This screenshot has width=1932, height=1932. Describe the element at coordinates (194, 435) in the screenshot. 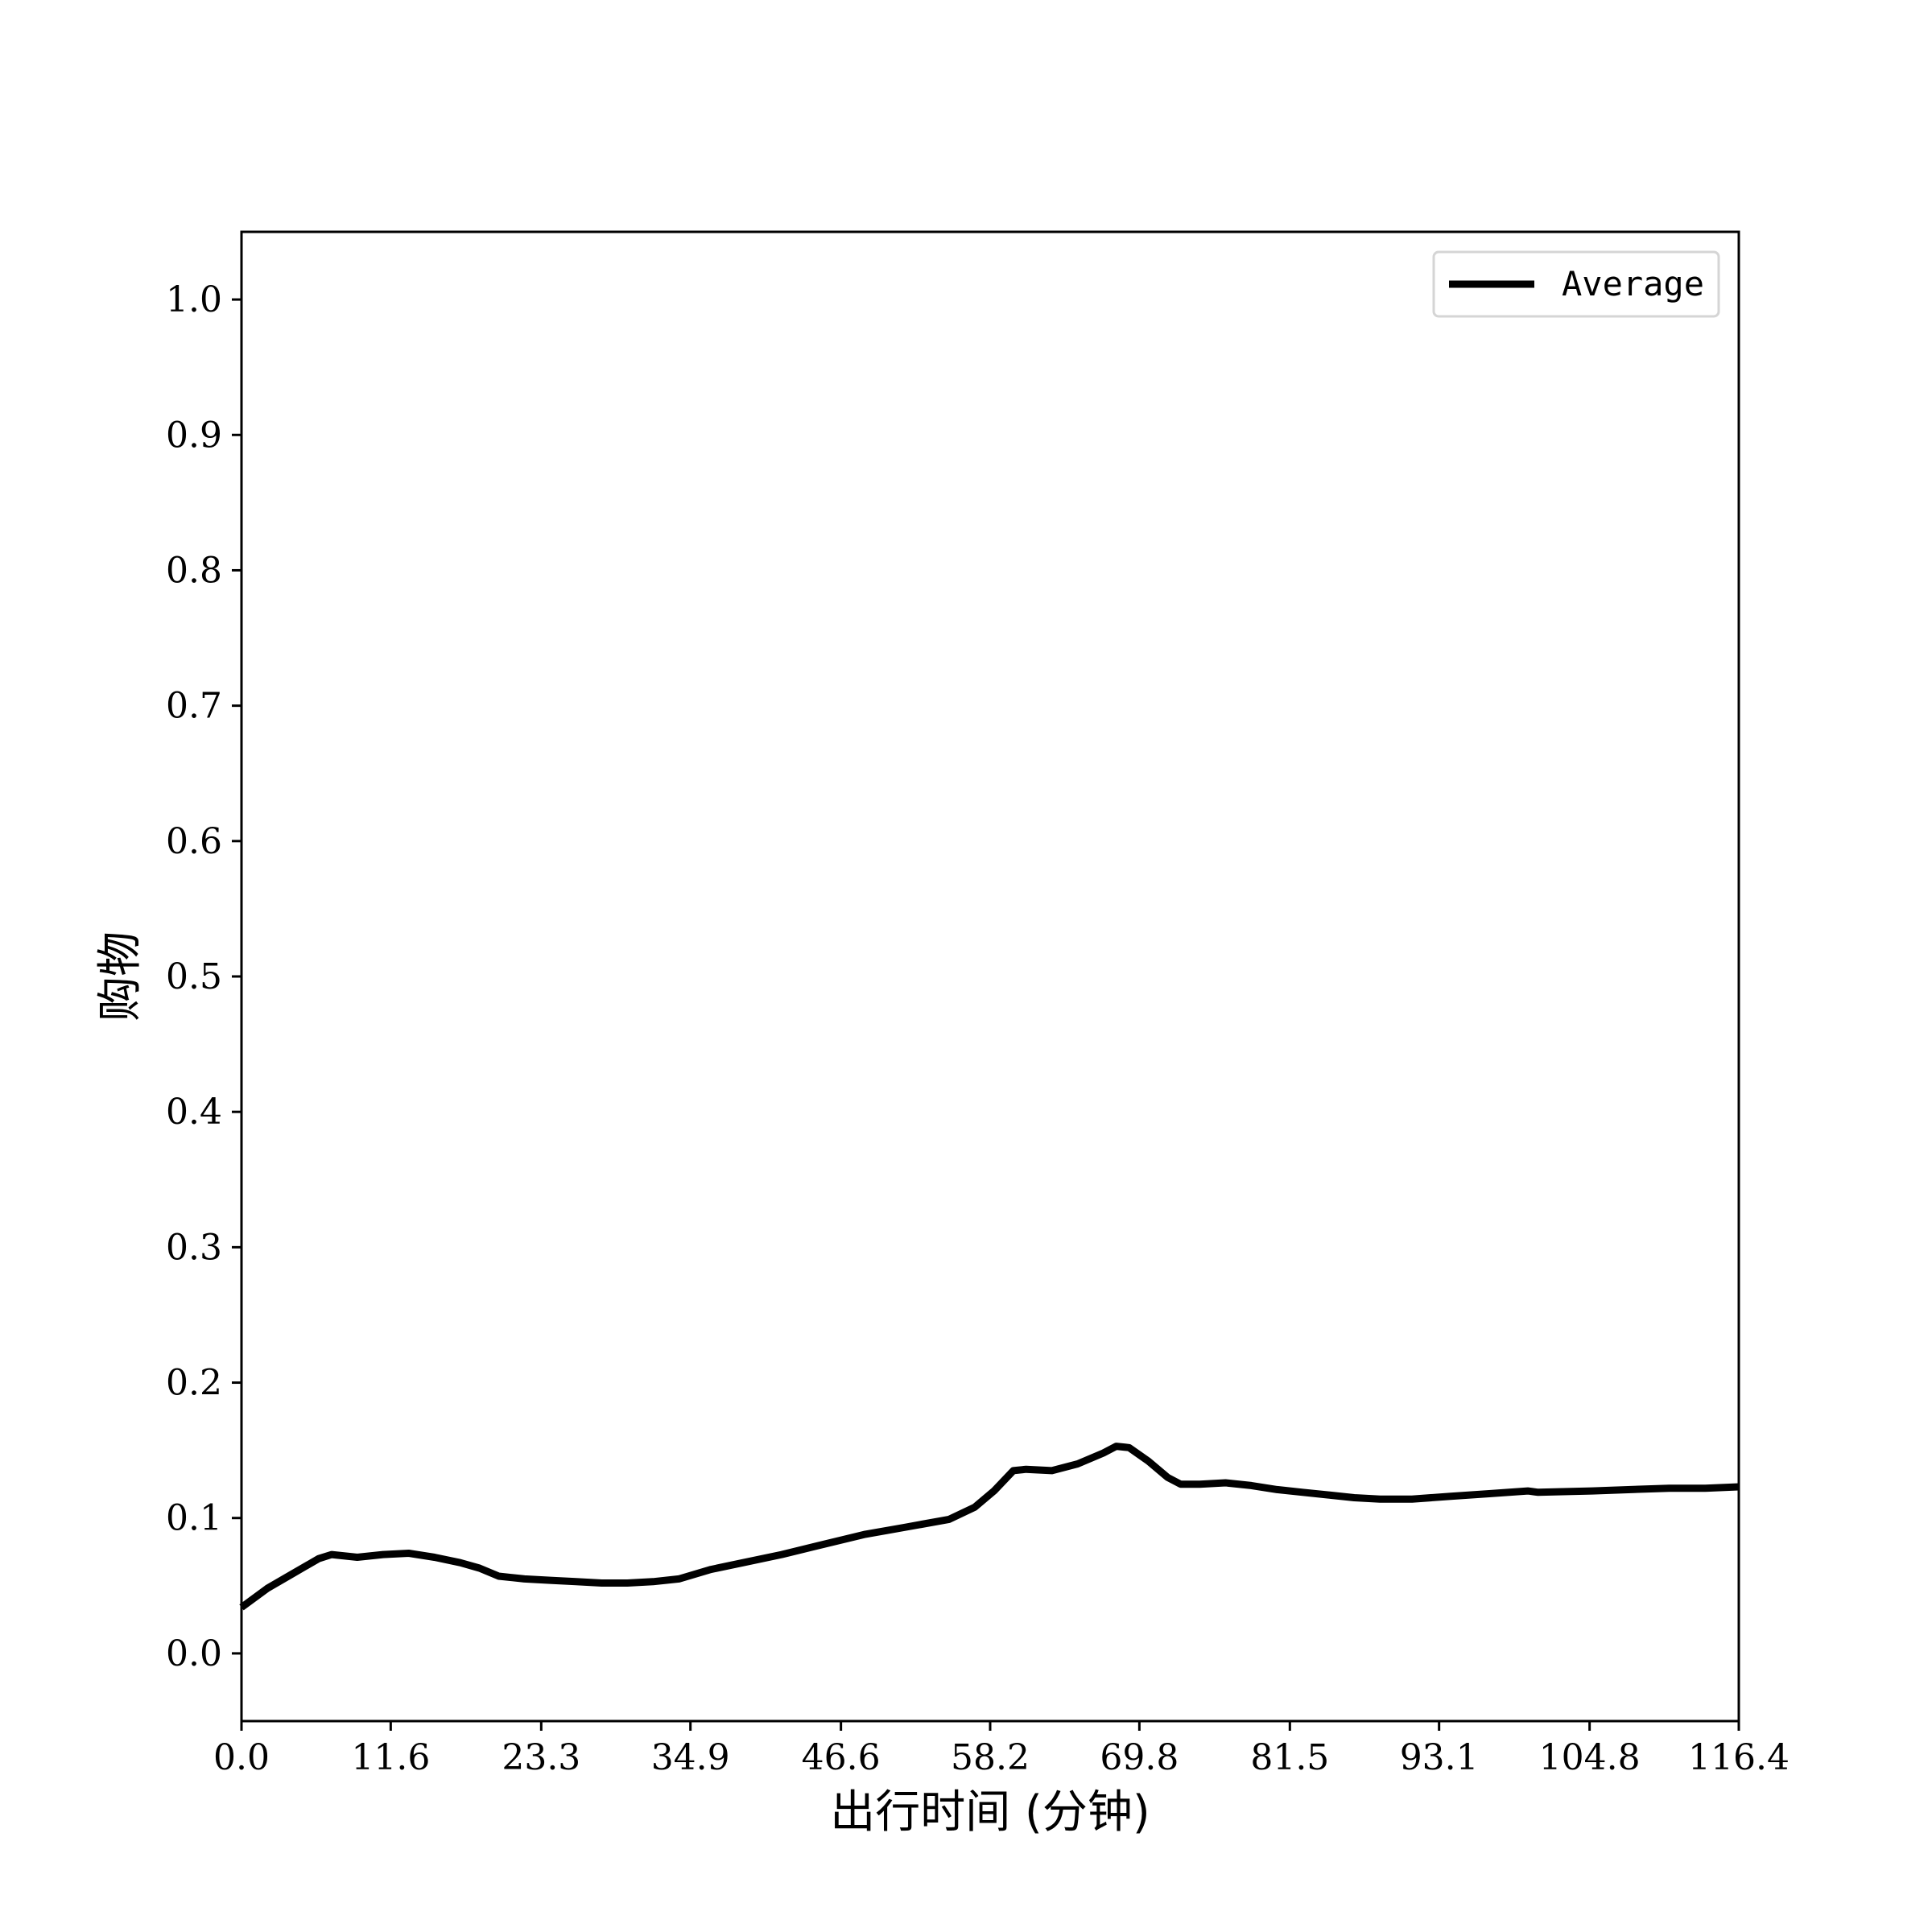

I see `y-tick-label: 0.9` at that location.